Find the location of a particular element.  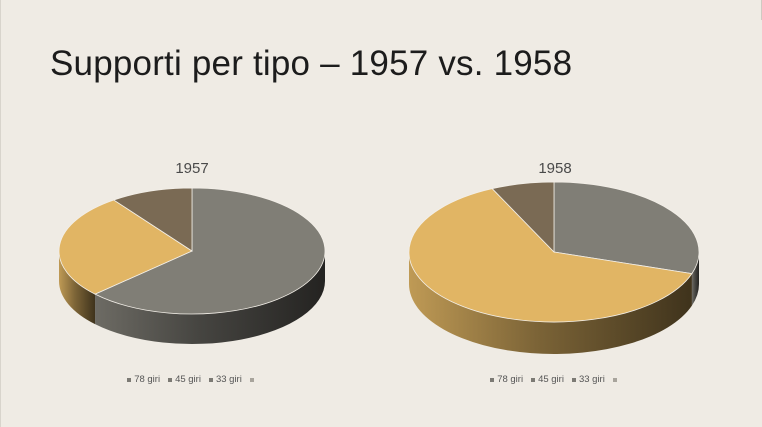

chart-title: 1957 is located at coordinates (192, 168).